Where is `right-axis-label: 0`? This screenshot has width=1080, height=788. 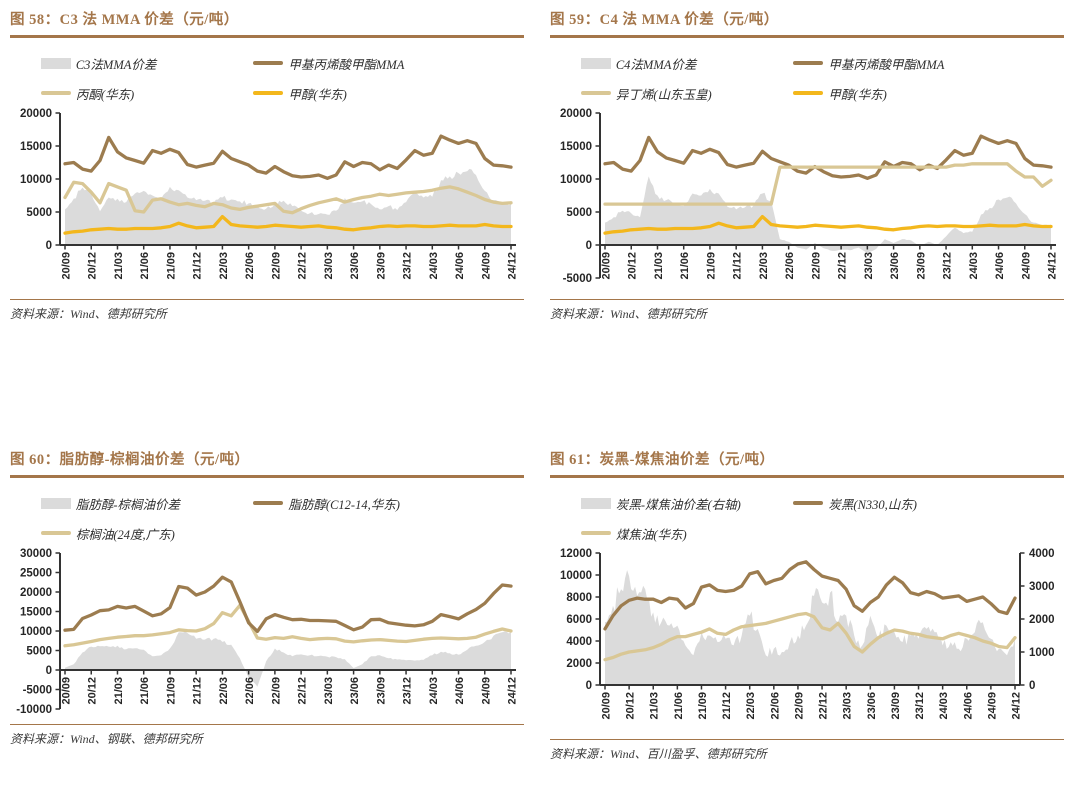 right-axis-label: 0 is located at coordinates (1032, 686).